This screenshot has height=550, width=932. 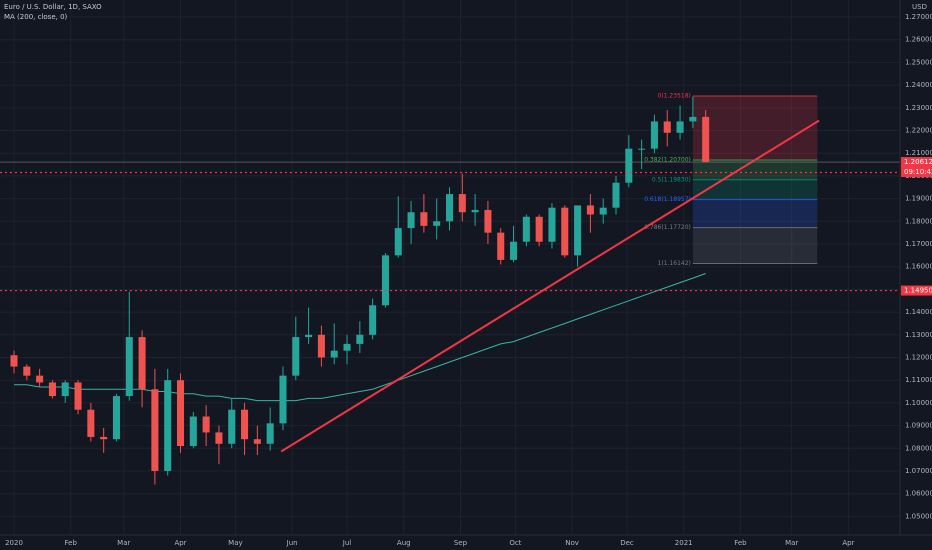 I want to click on x-tick-label: Jul, so click(x=347, y=543).